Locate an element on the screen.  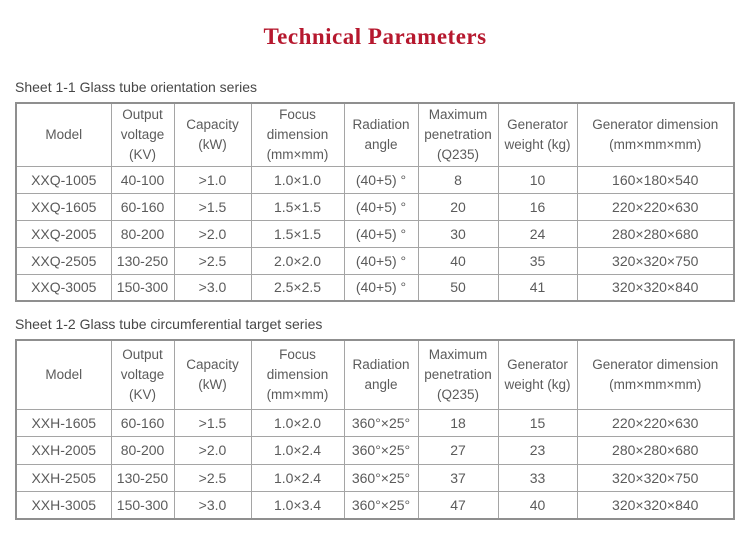
value-cell: 23 is located at coordinates (537, 450).